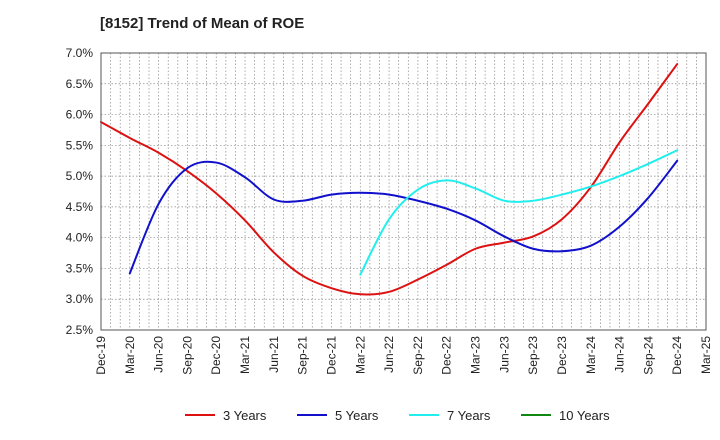  I want to click on x-tick-label: Dec-19, so click(101, 355).